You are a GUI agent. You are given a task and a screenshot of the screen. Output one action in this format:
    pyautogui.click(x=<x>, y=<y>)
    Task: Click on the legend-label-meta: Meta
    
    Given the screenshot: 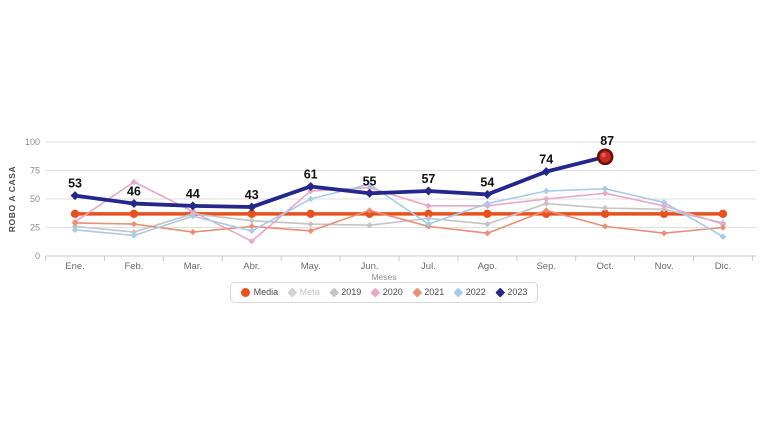 What is the action you would take?
    pyautogui.click(x=309, y=292)
    